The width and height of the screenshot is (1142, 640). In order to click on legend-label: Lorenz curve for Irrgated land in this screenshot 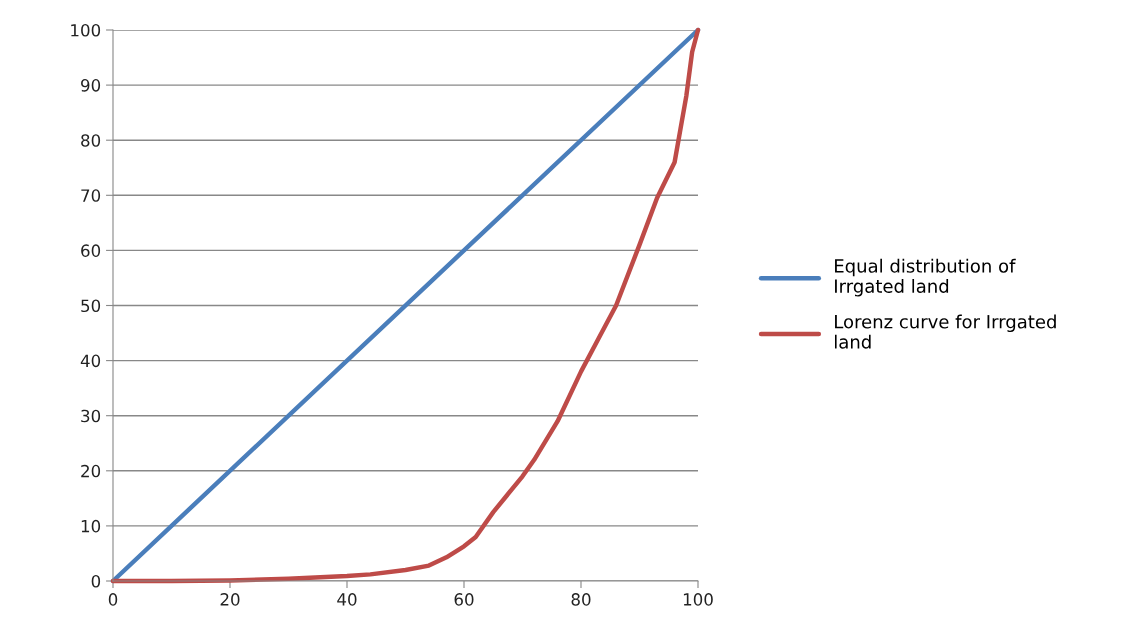, I will do `click(945, 331)`.